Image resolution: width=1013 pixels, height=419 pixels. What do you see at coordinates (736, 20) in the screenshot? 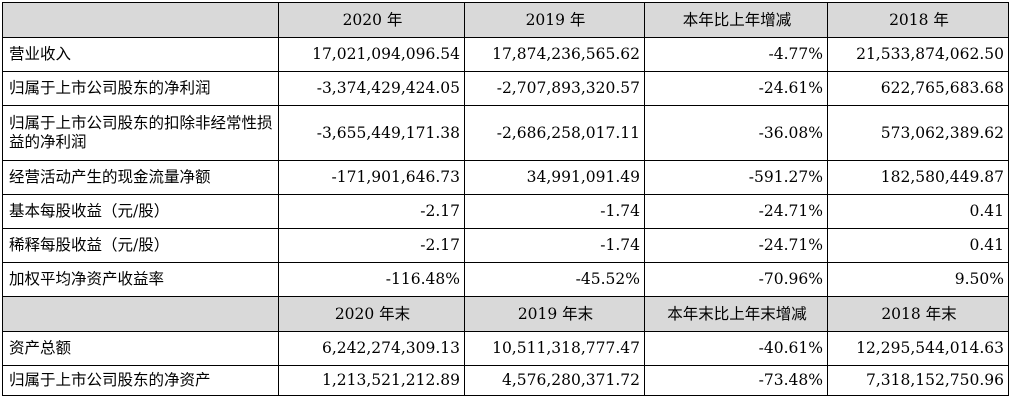
I see `header-change: 本年比上年增减` at bounding box center [736, 20].